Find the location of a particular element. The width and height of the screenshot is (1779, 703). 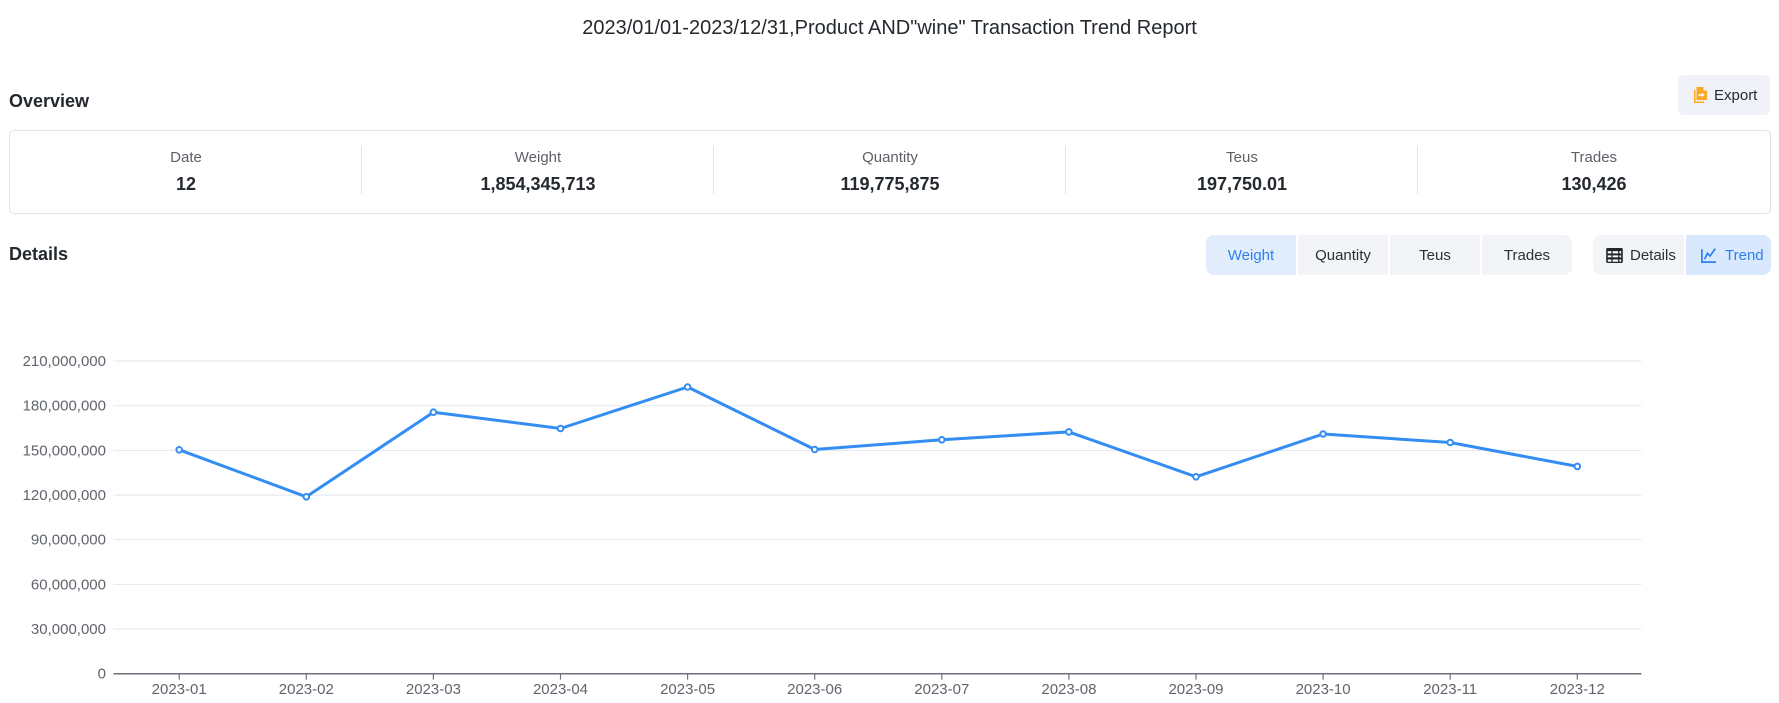

svg-text: 2023-10 is located at coordinates (1323, 689).